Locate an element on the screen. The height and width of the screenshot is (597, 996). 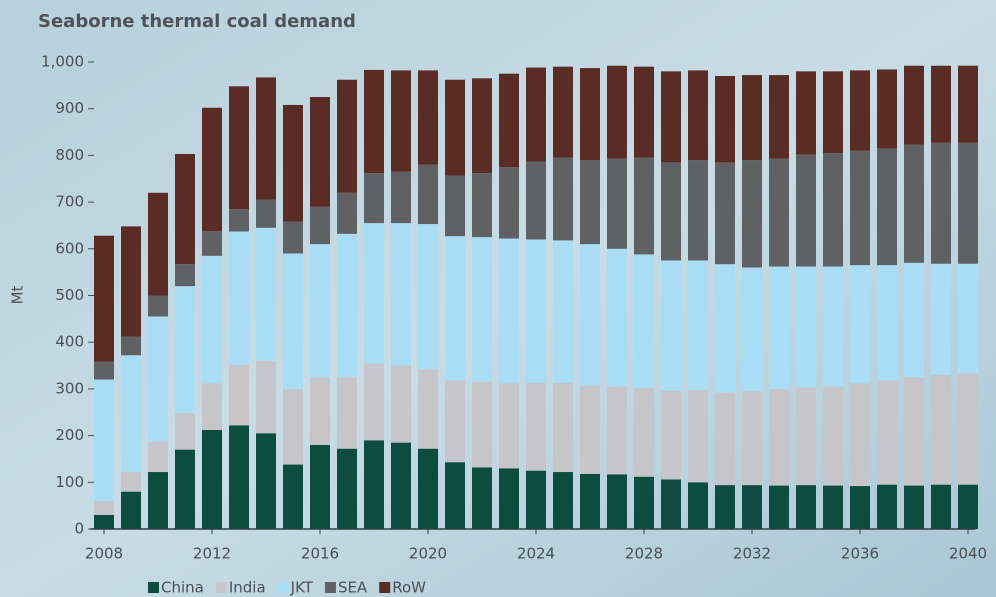
x-tick-label: 2040 is located at coordinates (968, 554).